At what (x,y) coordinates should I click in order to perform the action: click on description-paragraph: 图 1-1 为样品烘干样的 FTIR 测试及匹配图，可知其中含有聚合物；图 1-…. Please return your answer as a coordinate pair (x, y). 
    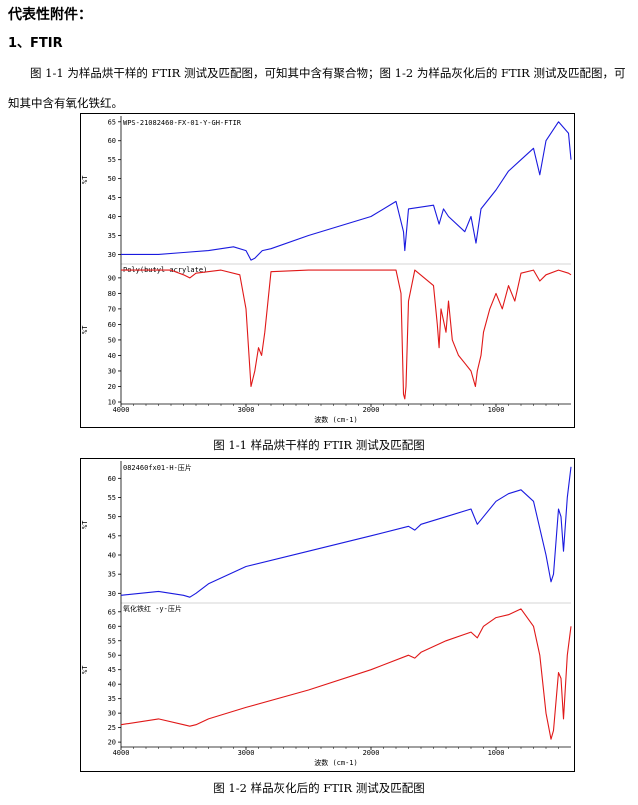
    Looking at the image, I should click on (317, 88).